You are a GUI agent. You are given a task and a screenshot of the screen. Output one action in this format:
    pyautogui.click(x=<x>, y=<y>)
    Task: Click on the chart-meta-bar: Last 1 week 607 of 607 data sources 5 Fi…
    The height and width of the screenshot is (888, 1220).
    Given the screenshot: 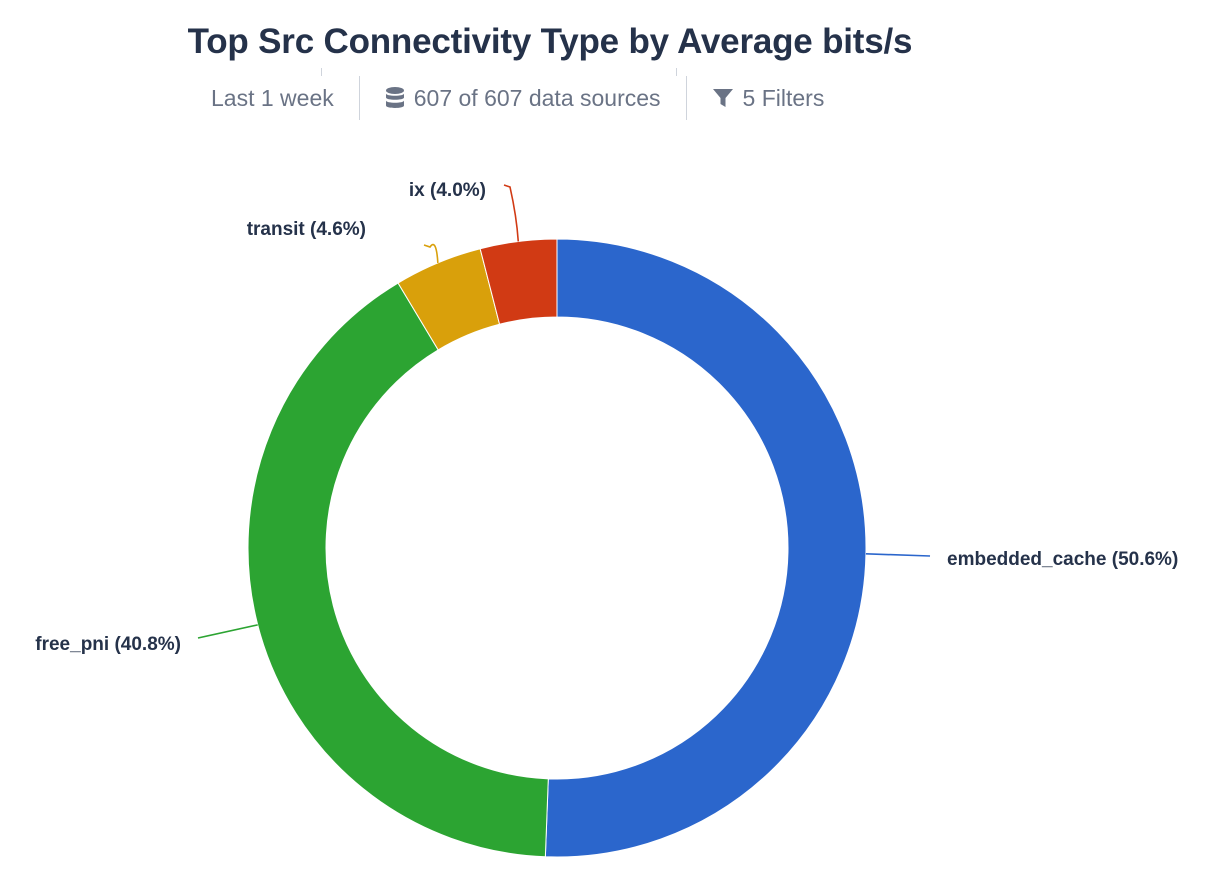 What is the action you would take?
    pyautogui.click(x=517, y=98)
    